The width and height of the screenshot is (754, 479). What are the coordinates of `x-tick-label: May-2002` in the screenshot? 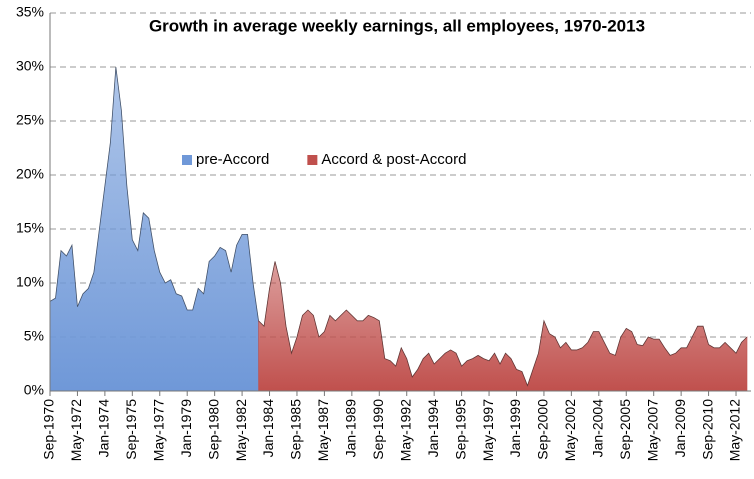 It's located at (570, 430).